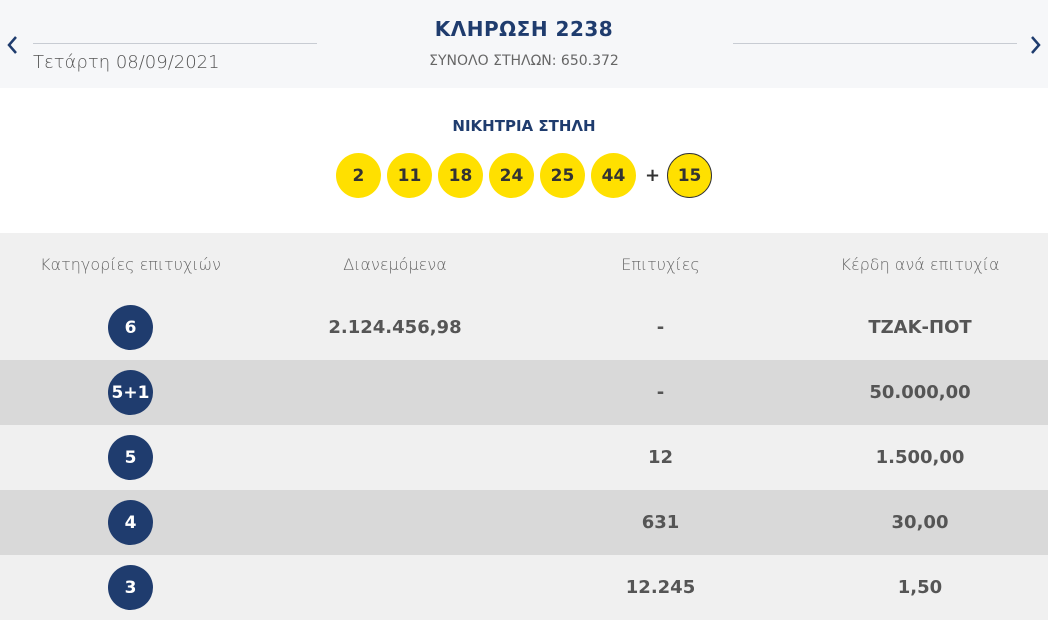  What do you see at coordinates (524, 327) in the screenshot?
I see `table-row: 6 2.124.456,98 - ΤΖΑΚ-ΠΟΤ` at bounding box center [524, 327].